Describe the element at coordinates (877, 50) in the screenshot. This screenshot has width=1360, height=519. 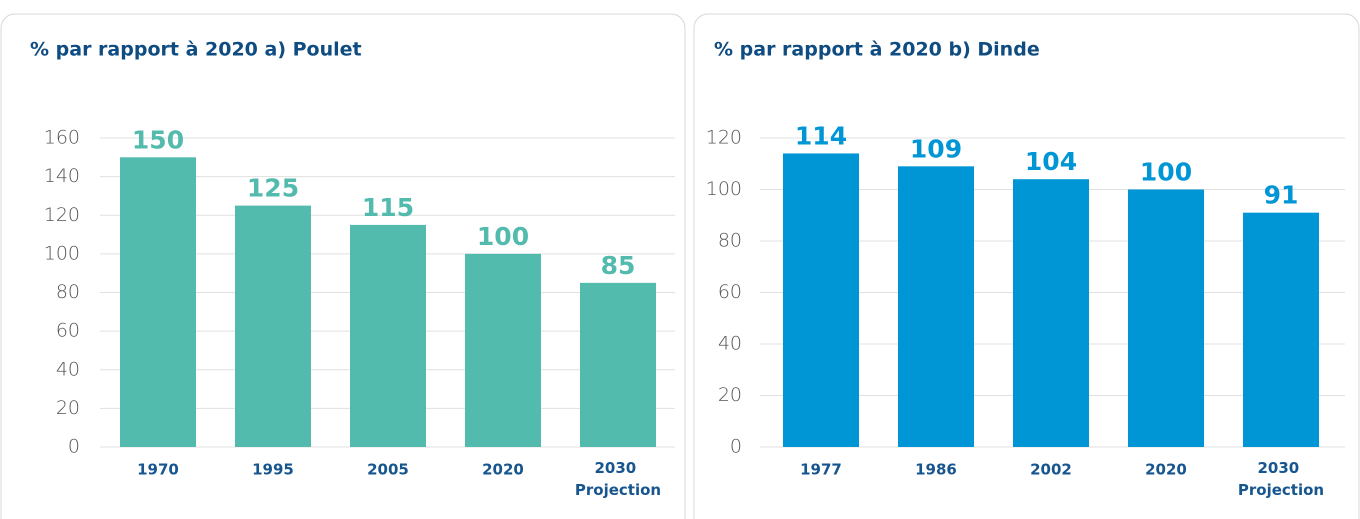
I see `chart-title: % par rapport à 2020 b) Dinde` at that location.